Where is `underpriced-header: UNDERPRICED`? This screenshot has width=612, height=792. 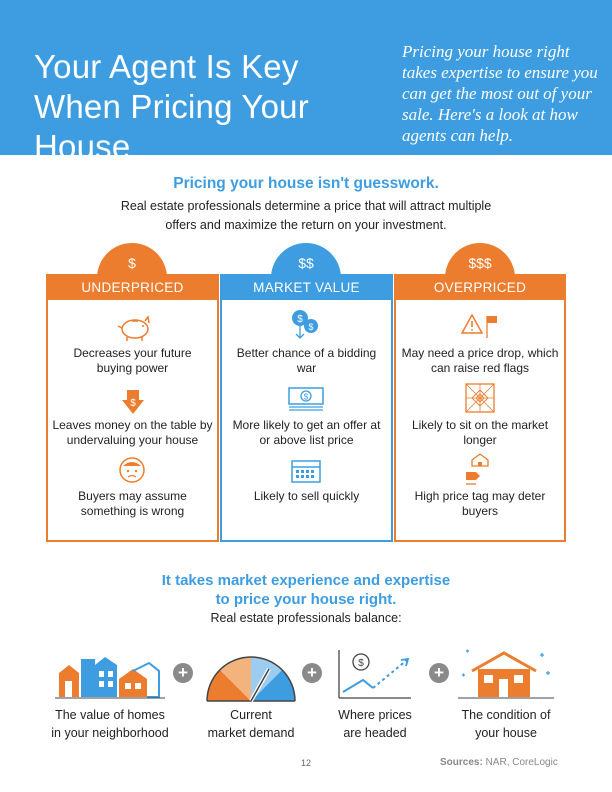
underpriced-header: UNDERPRICED is located at coordinates (132, 287).